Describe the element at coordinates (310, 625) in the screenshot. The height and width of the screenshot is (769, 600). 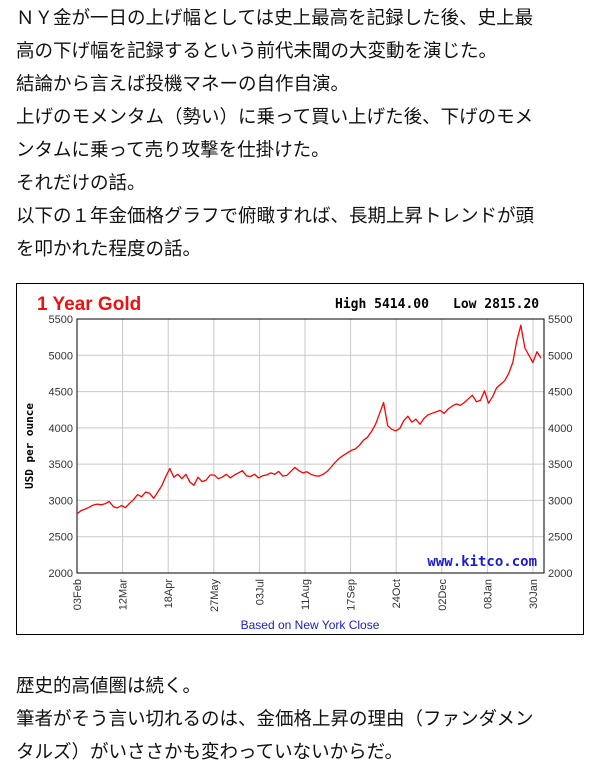
I see `footer-note: Based on New York Close` at that location.